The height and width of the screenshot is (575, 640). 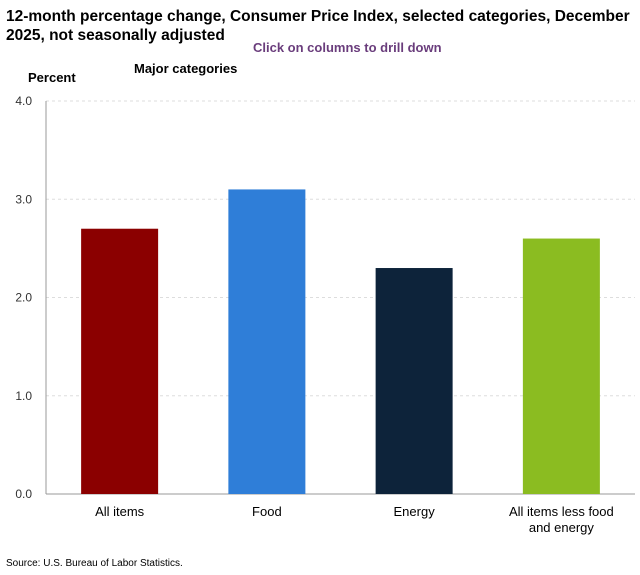 I want to click on y-axis-label: Percent, so click(x=52, y=77).